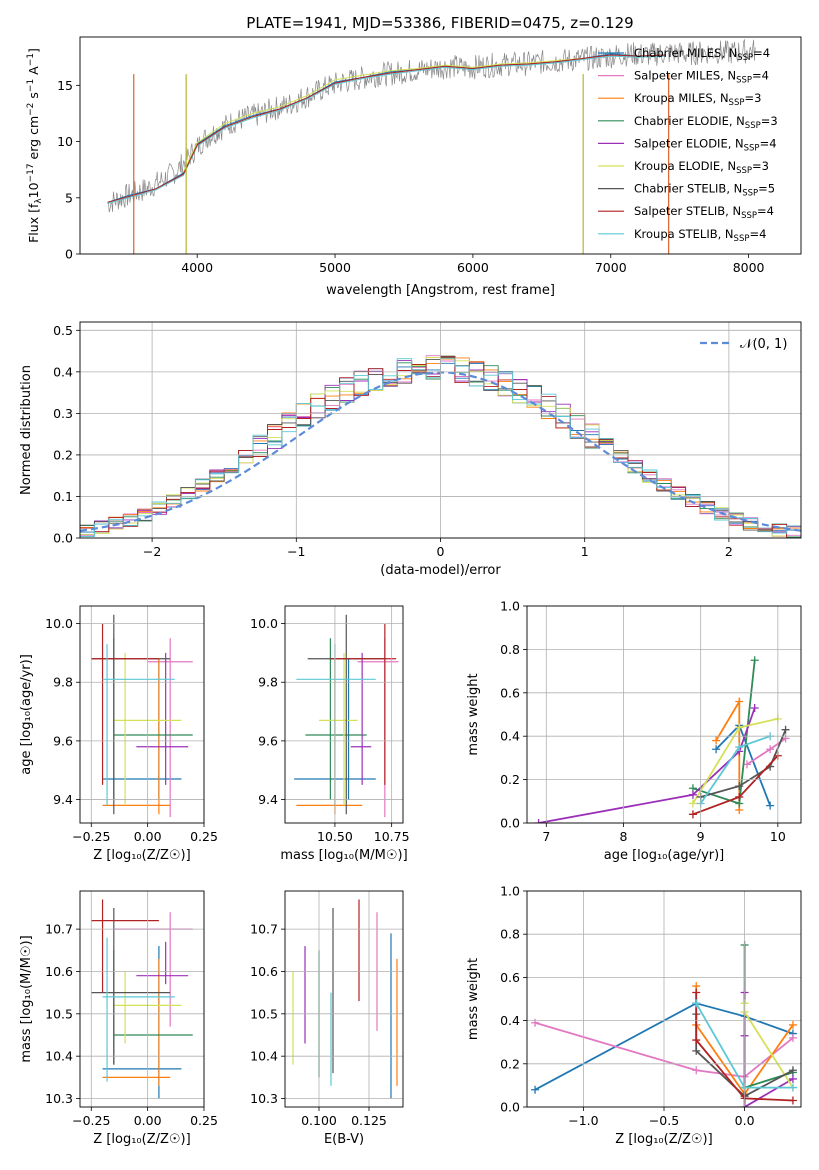  What do you see at coordinates (510, 891) in the screenshot?
I see `y-tick-label: 1.0` at bounding box center [510, 891].